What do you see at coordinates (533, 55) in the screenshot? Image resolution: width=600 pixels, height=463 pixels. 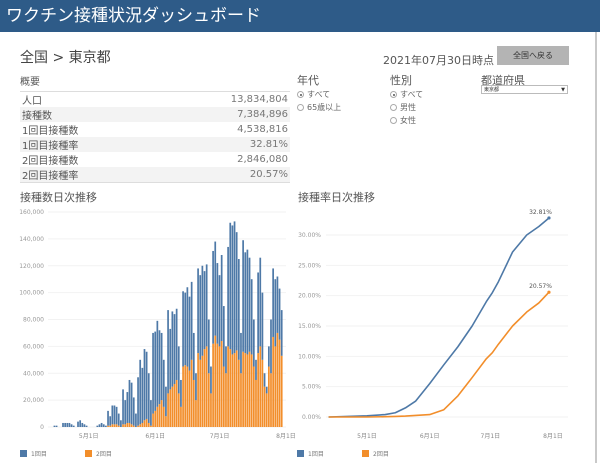 I see `back-to-national-button: 全国へ戻る` at bounding box center [533, 55].